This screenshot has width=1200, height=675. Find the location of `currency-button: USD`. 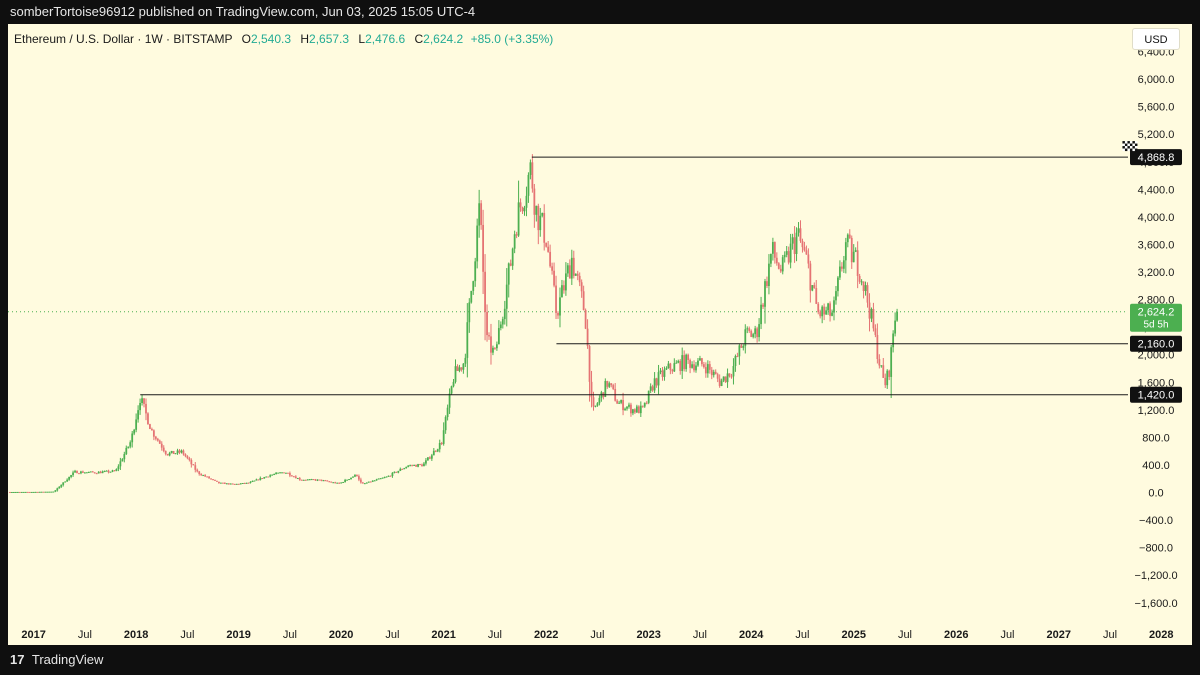

currency-button: USD is located at coordinates (1156, 39).